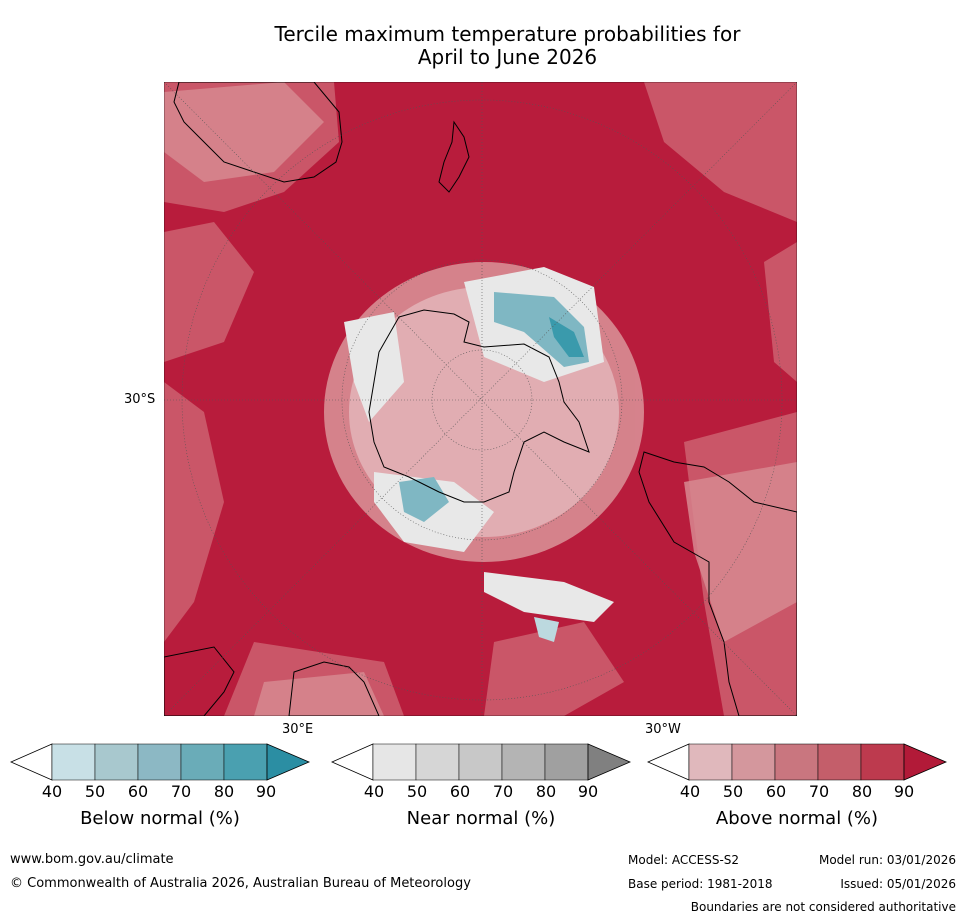 The height and width of the screenshot is (919, 965). What do you see at coordinates (479, 406) in the screenshot?
I see `antarctica-coastline` at bounding box center [479, 406].